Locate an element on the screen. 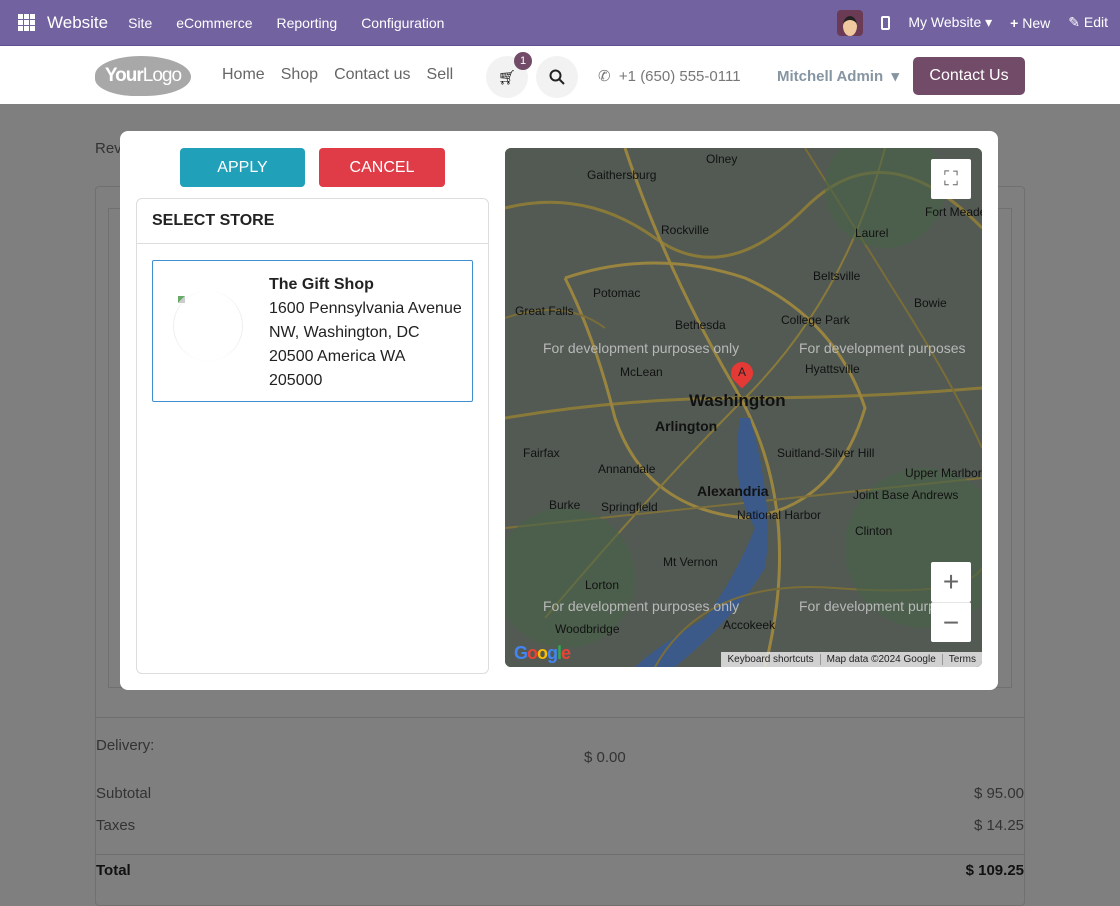 The image size is (1120, 906). user-name: Mitchell Admin is located at coordinates (830, 76).